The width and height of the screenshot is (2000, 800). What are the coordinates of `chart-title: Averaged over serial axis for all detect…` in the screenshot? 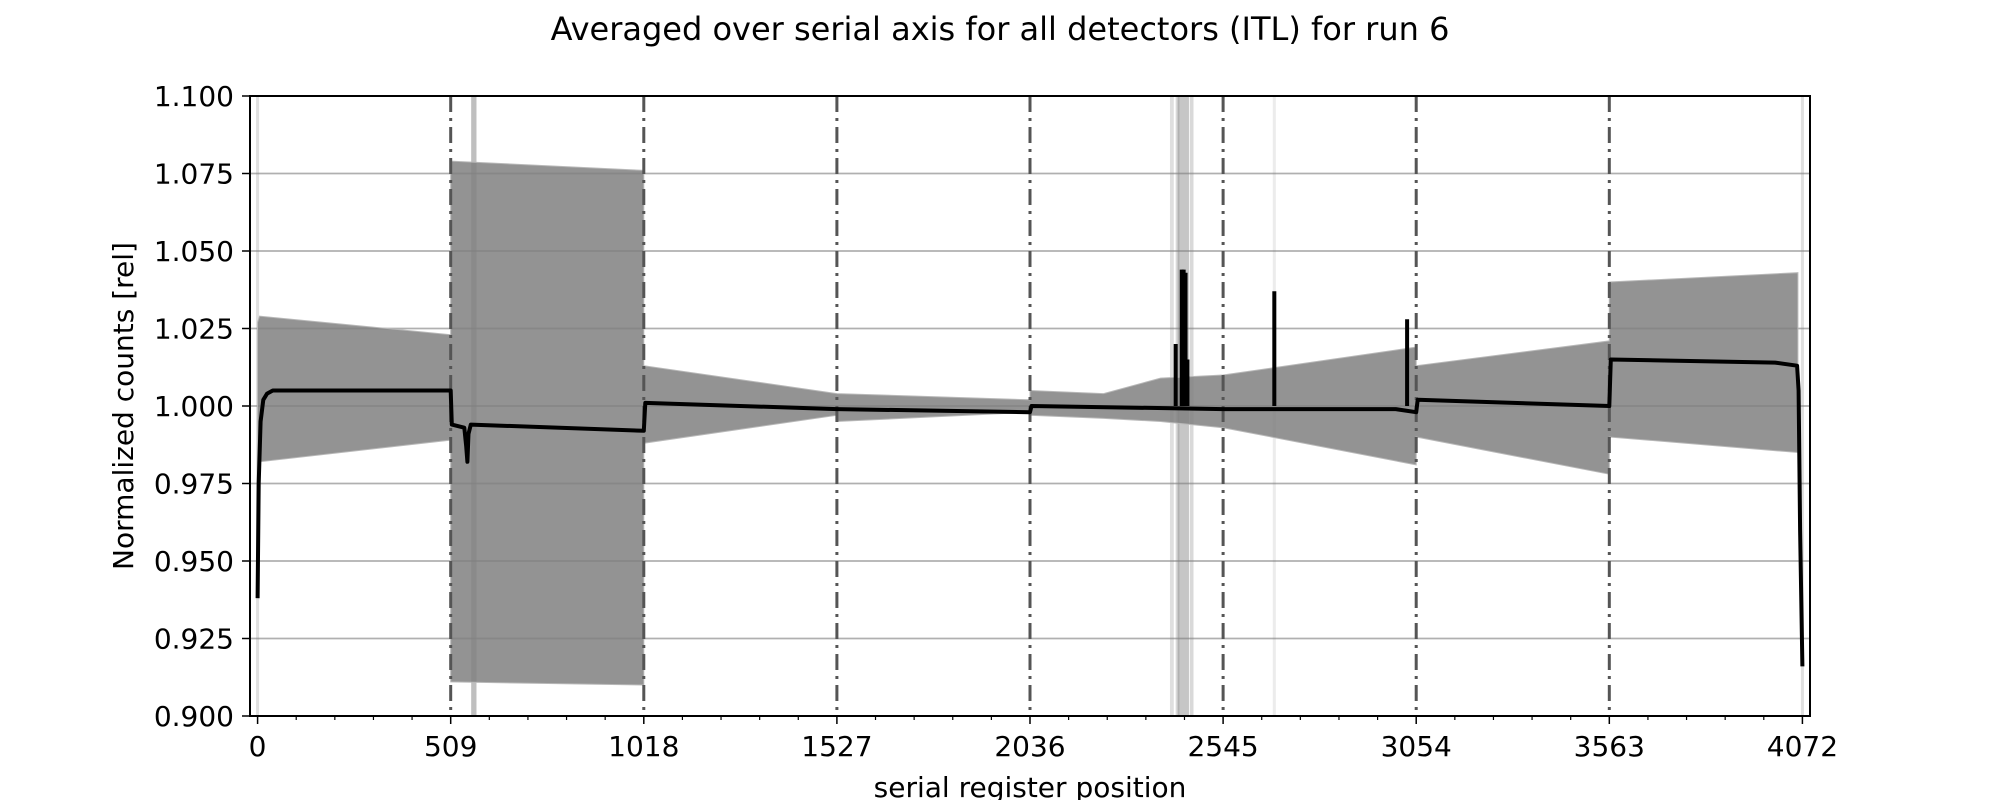 It's located at (1000, 29).